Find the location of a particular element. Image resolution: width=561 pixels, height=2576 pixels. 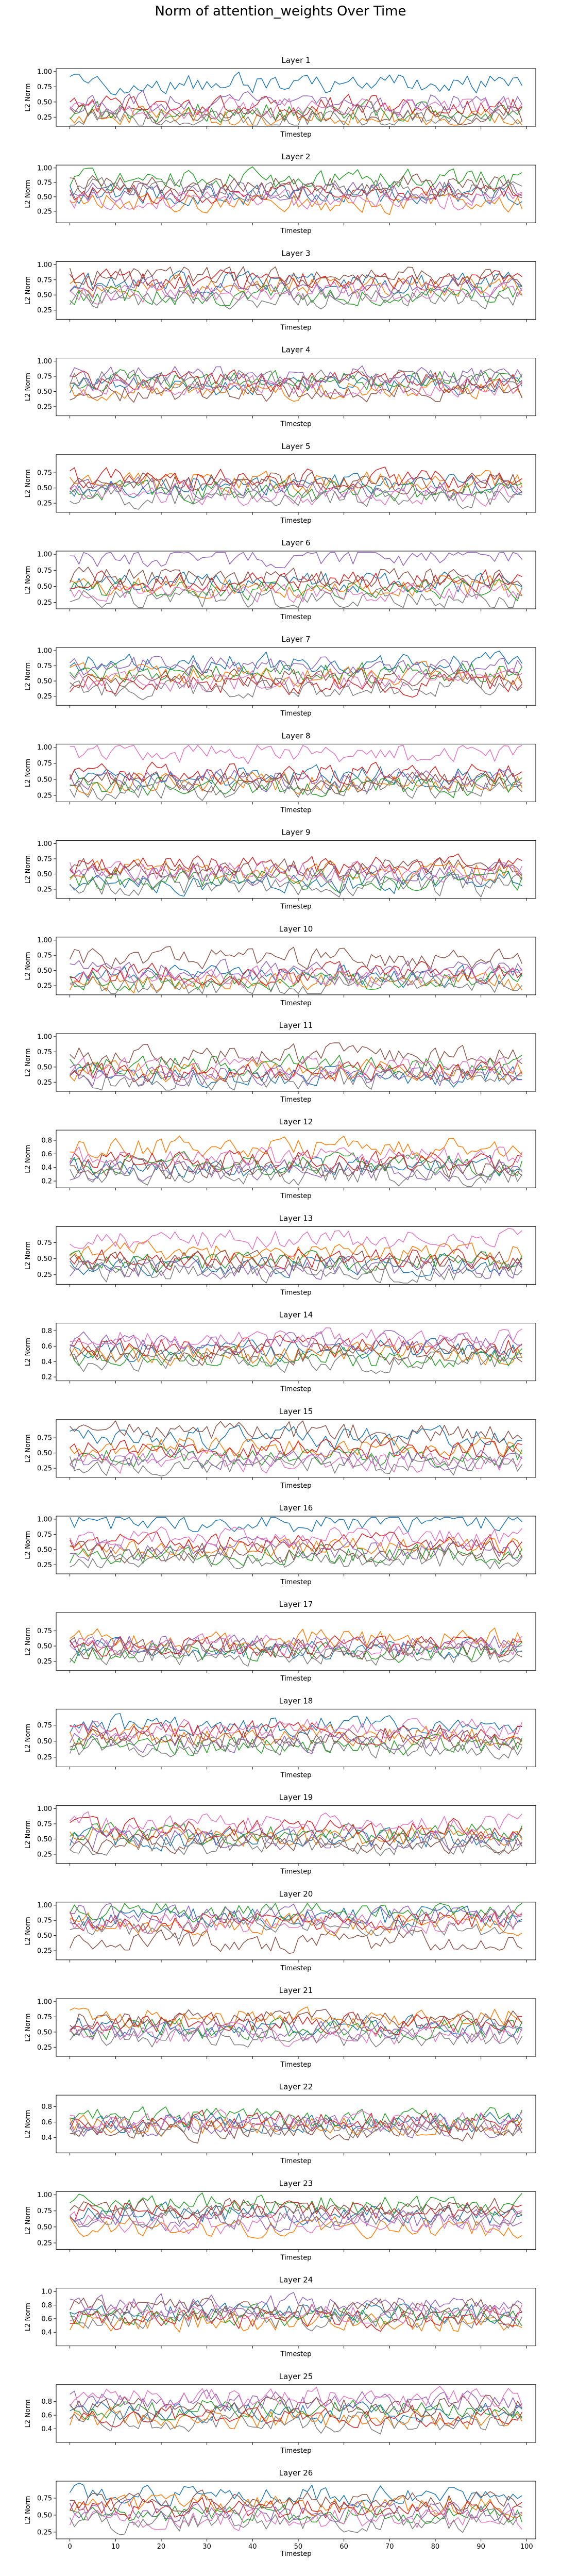

subplot-title: Layer 24 is located at coordinates (296, 2280).